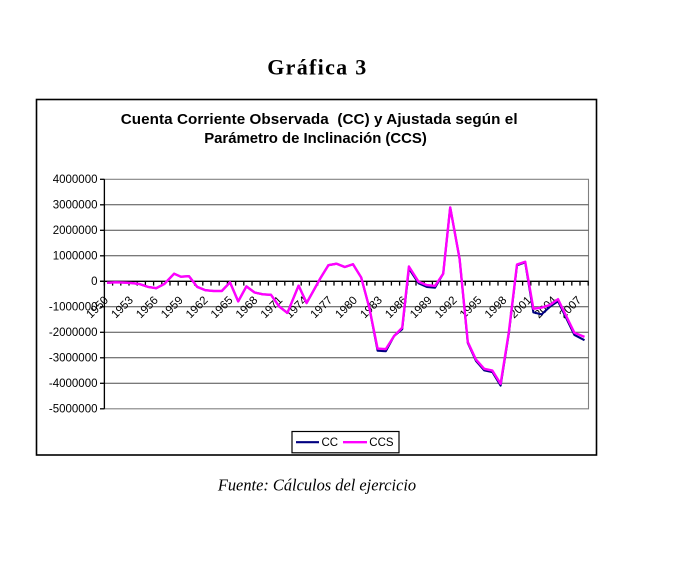 This screenshot has width=679, height=587. What do you see at coordinates (316, 485) in the screenshot?
I see `svg-text: Fuente: Cálculos del ejercicio` at bounding box center [316, 485].